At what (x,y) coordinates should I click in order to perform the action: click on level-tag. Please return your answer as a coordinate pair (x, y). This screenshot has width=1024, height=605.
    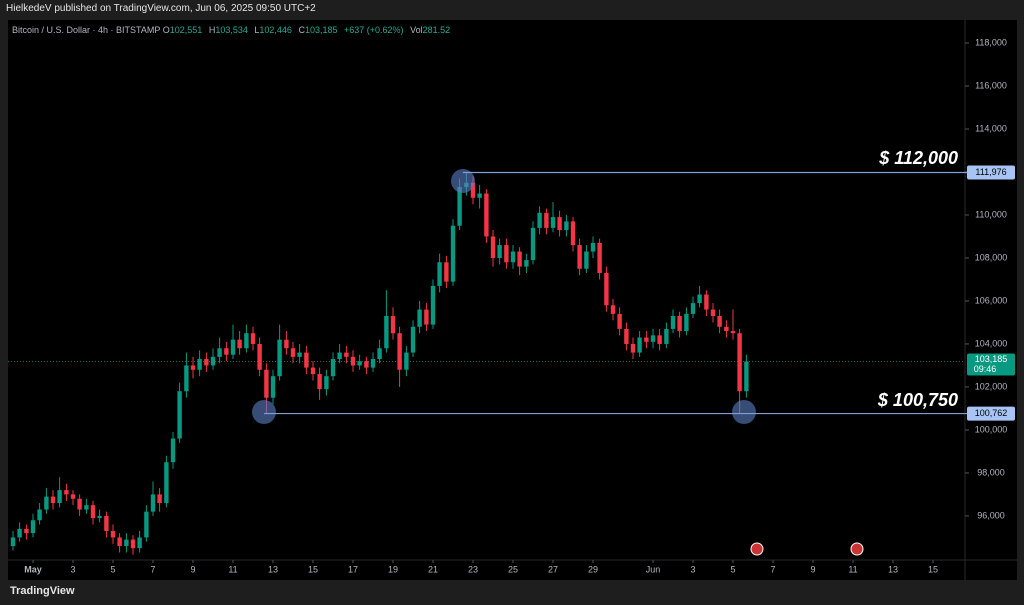
    Looking at the image, I should click on (991, 172).